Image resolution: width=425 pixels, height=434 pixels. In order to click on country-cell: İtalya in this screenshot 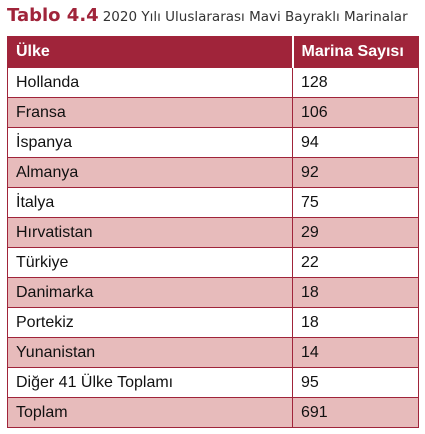, I will do `click(150, 202)`.